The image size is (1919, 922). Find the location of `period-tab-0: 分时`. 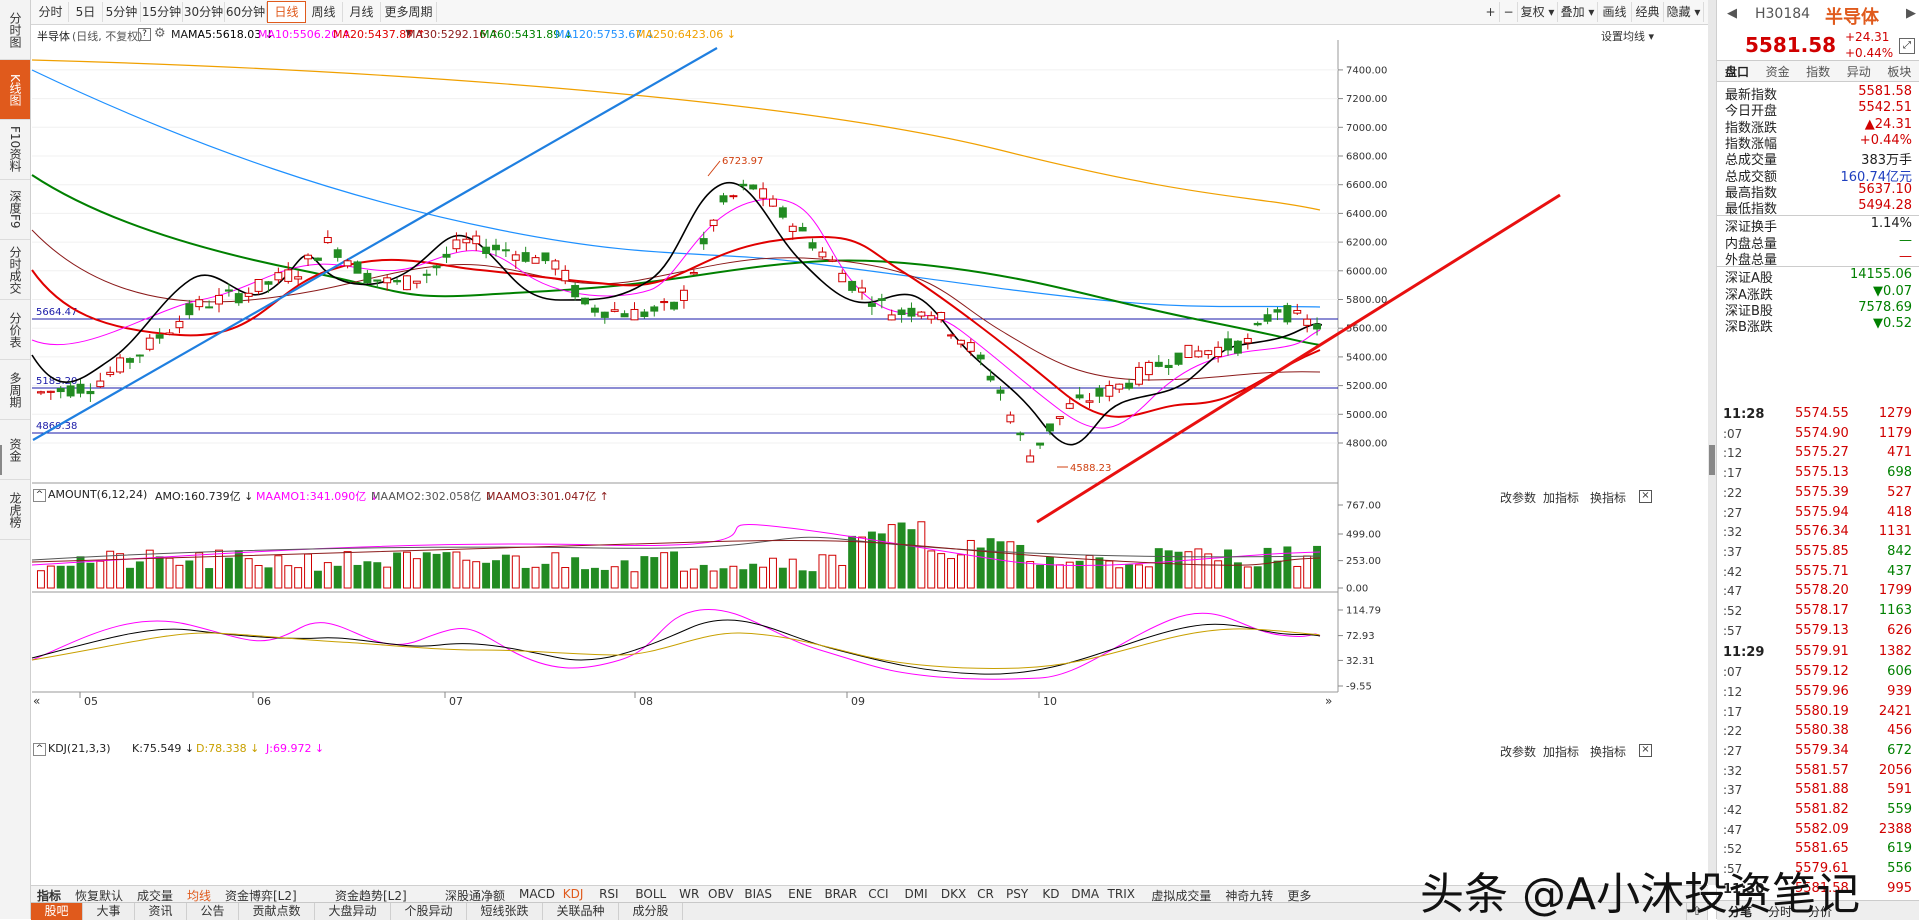

period-tab-0: 分时 is located at coordinates (51, 12).